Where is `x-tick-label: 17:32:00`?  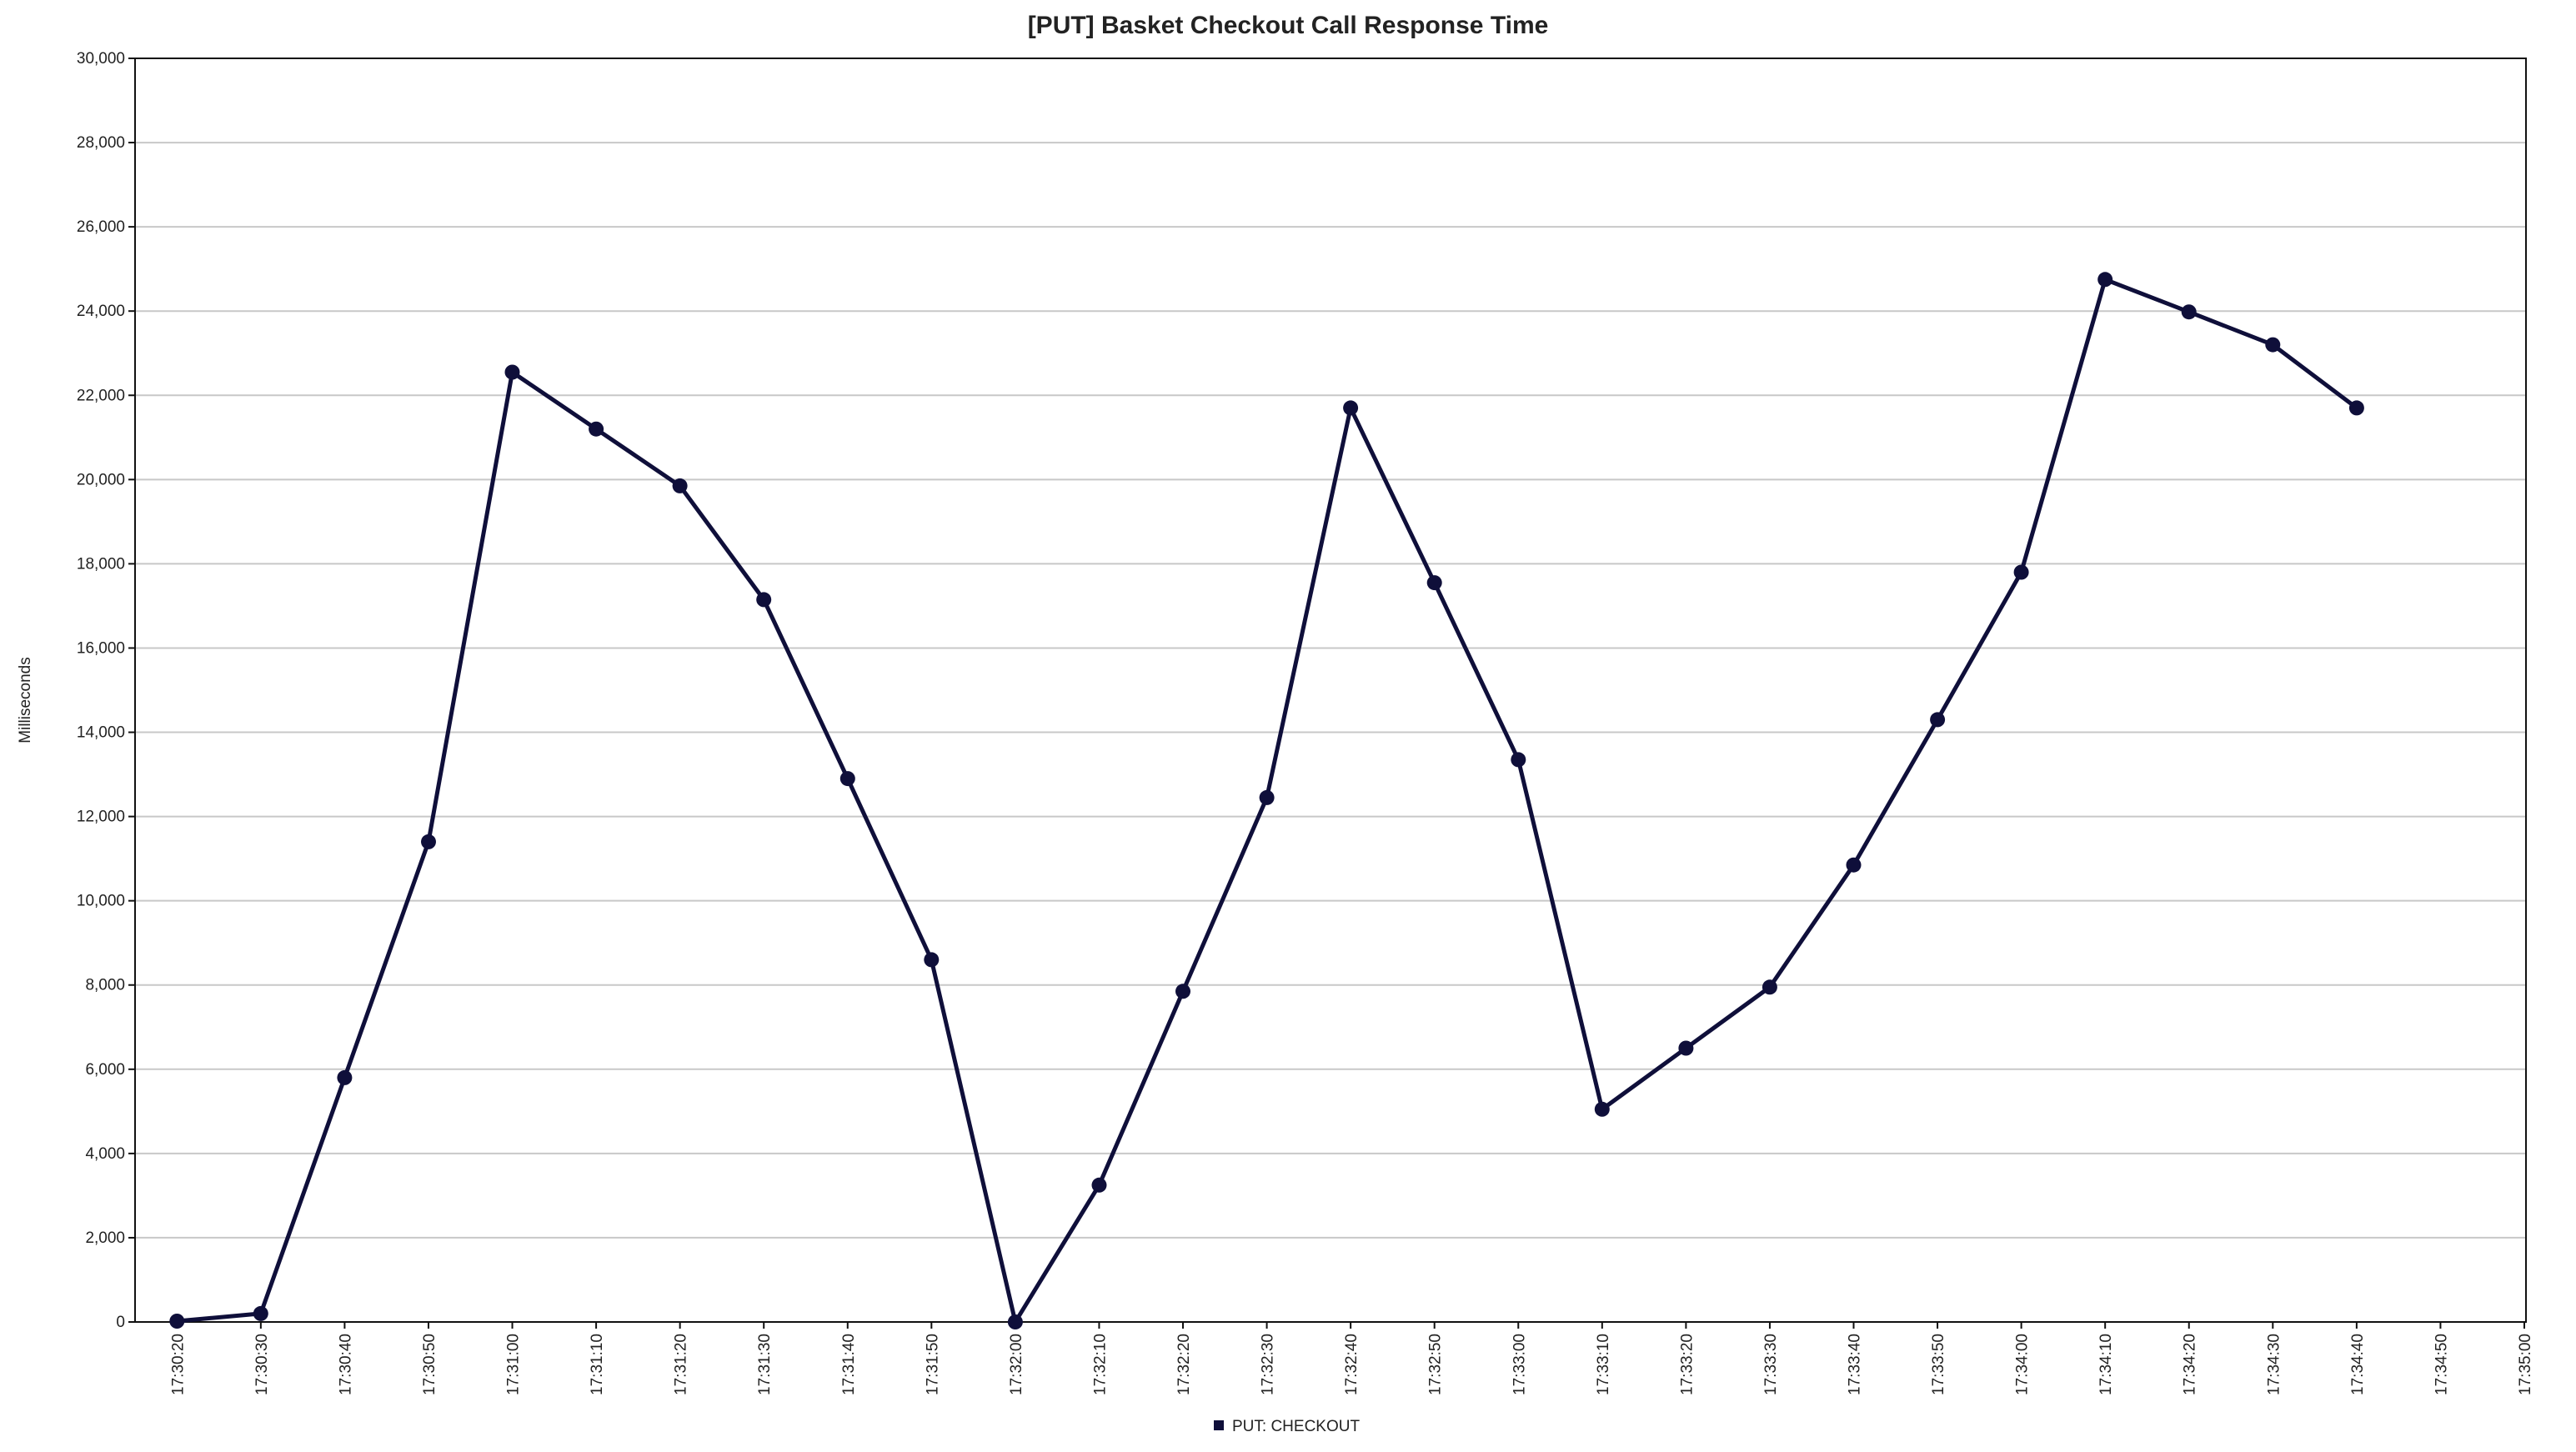 x-tick-label: 17:32:00 is located at coordinates (1016, 1364).